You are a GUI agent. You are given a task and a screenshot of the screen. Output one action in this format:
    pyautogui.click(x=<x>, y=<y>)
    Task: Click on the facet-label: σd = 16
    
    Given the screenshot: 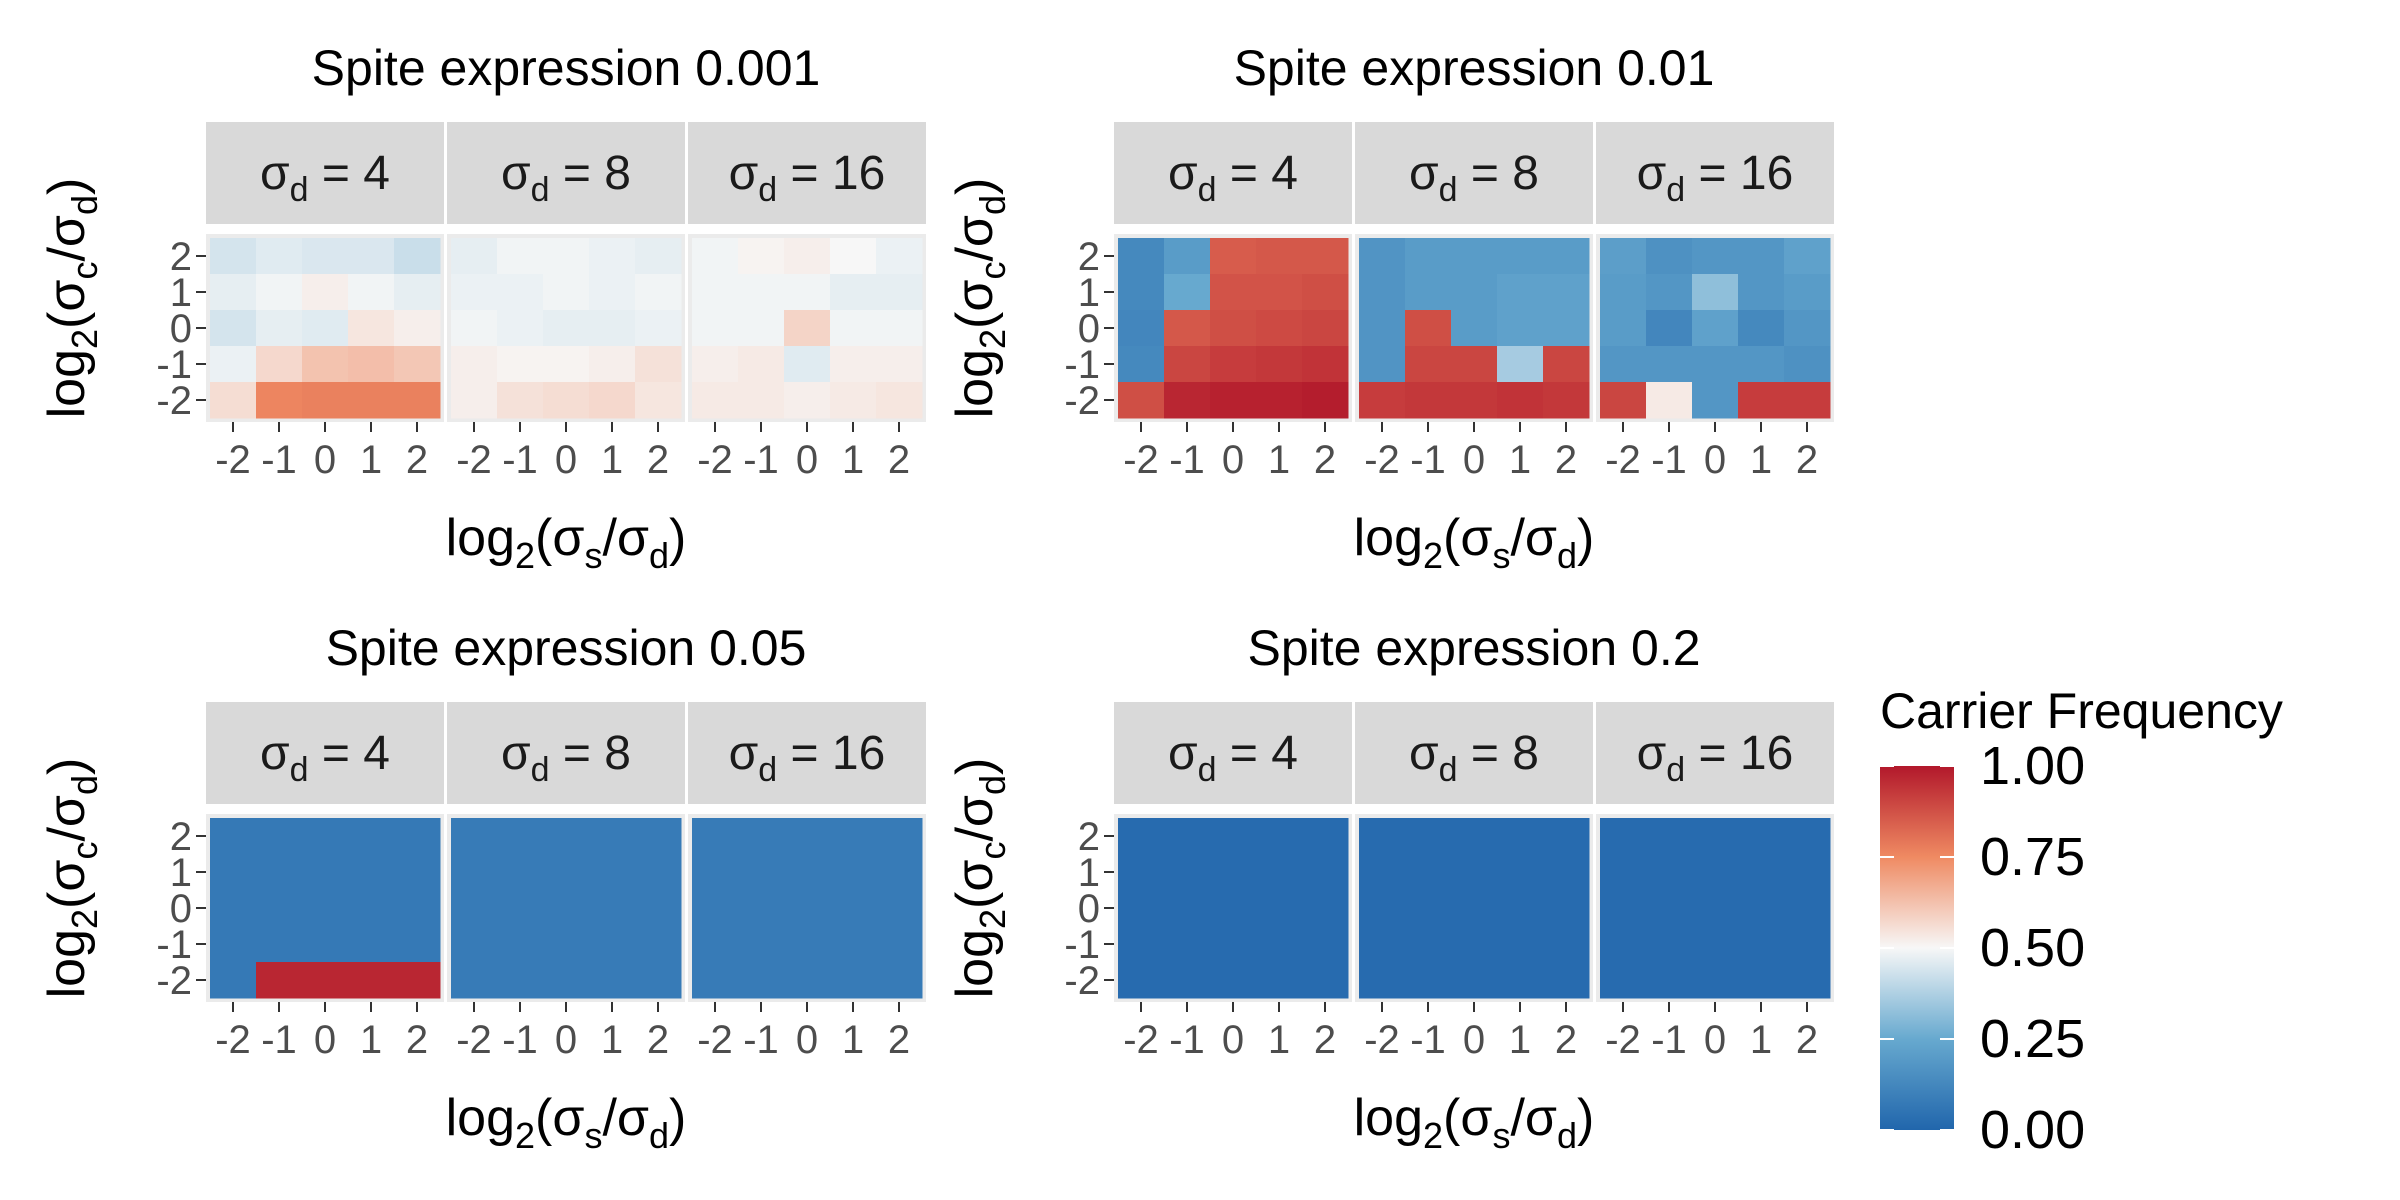 What is the action you would take?
    pyautogui.click(x=807, y=758)
    